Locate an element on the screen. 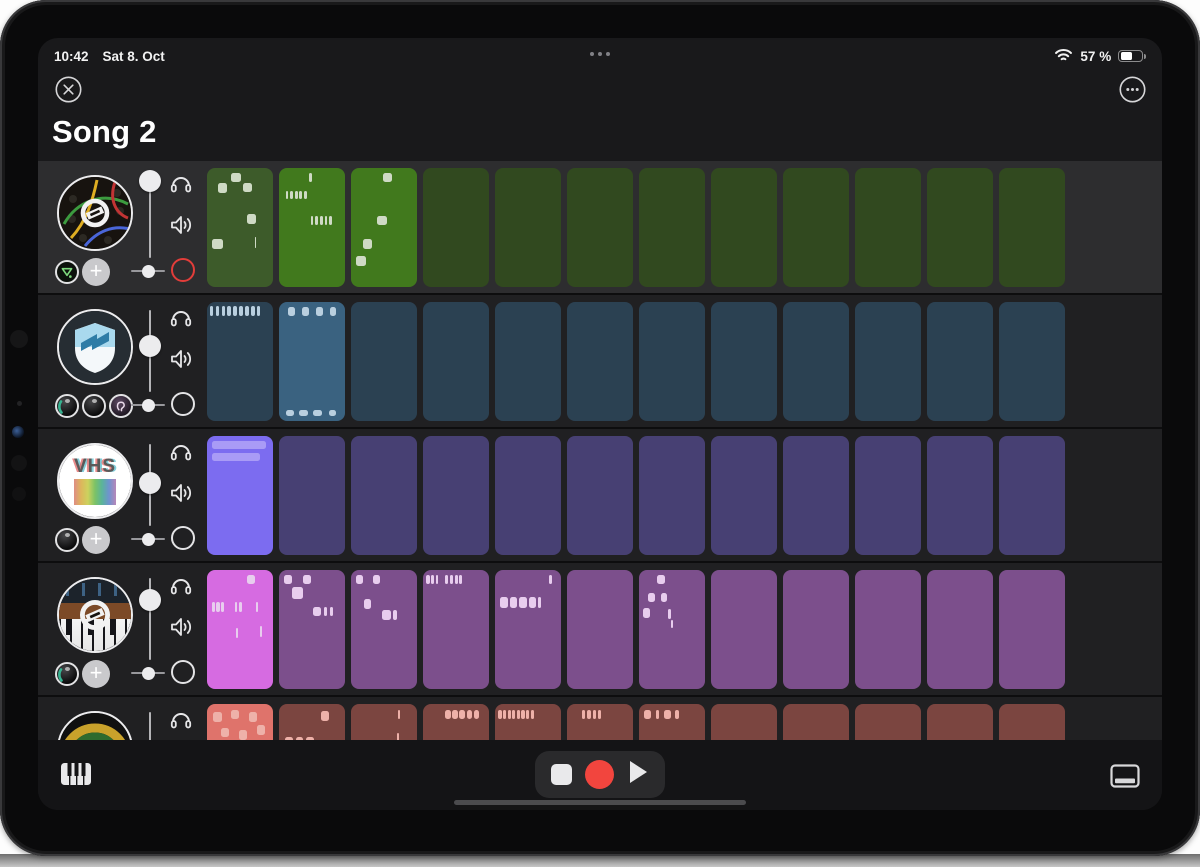 This screenshot has height=867, width=1200. triangle-midi-button is located at coordinates (67, 272).